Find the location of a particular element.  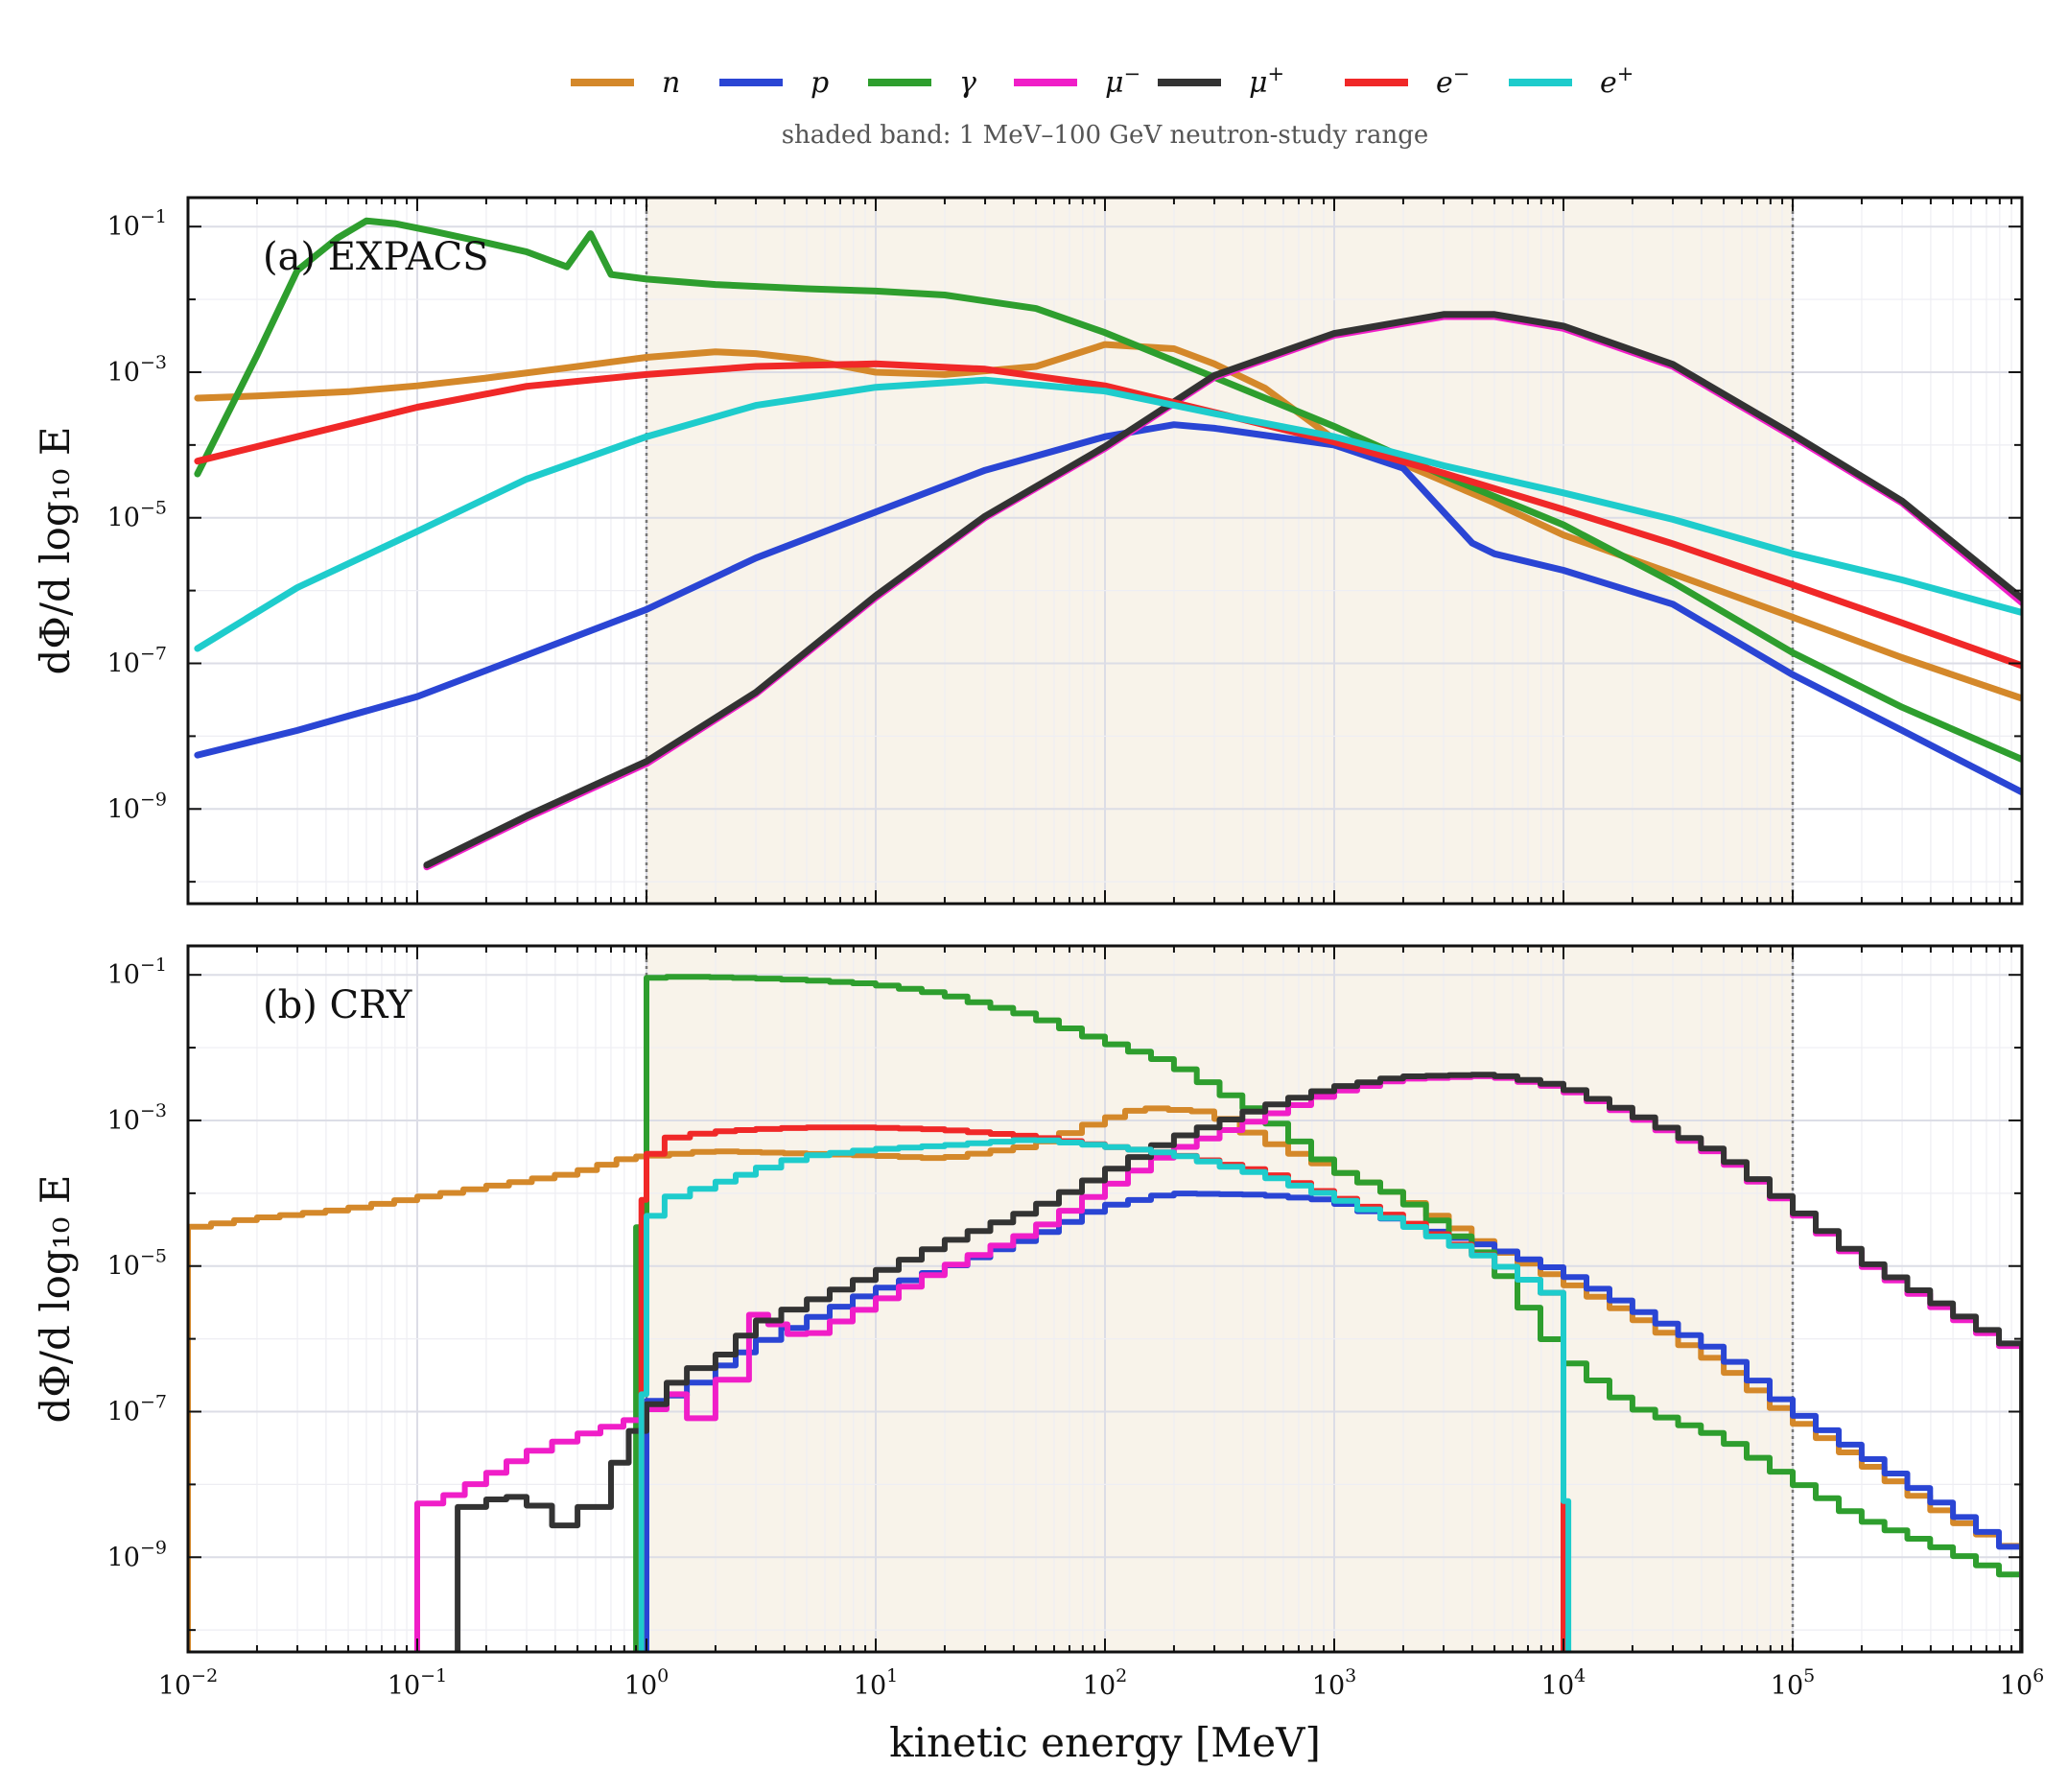

legend-label: e− is located at coordinates (1452, 81).